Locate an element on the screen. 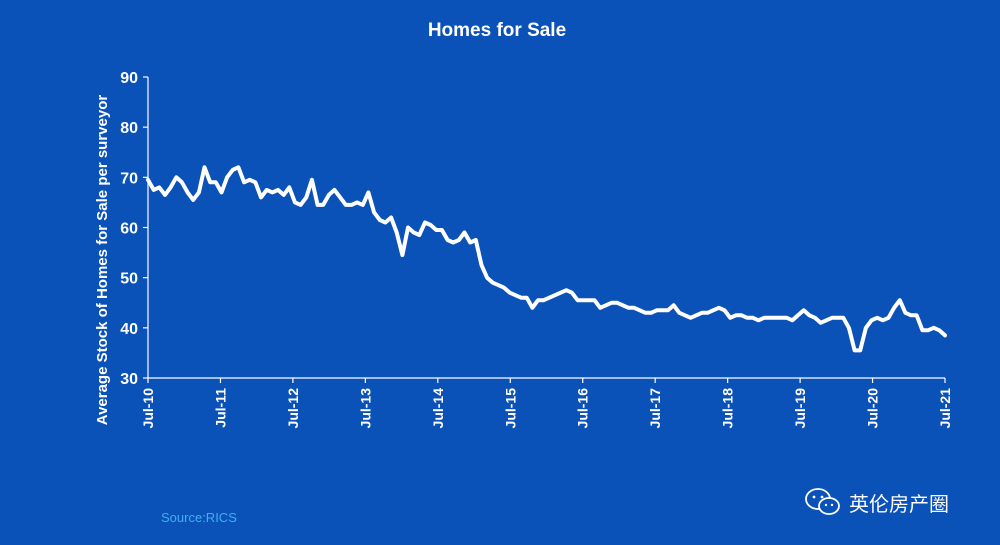 The height and width of the screenshot is (545, 1000). y-tick-label: 50 is located at coordinates (129, 279).